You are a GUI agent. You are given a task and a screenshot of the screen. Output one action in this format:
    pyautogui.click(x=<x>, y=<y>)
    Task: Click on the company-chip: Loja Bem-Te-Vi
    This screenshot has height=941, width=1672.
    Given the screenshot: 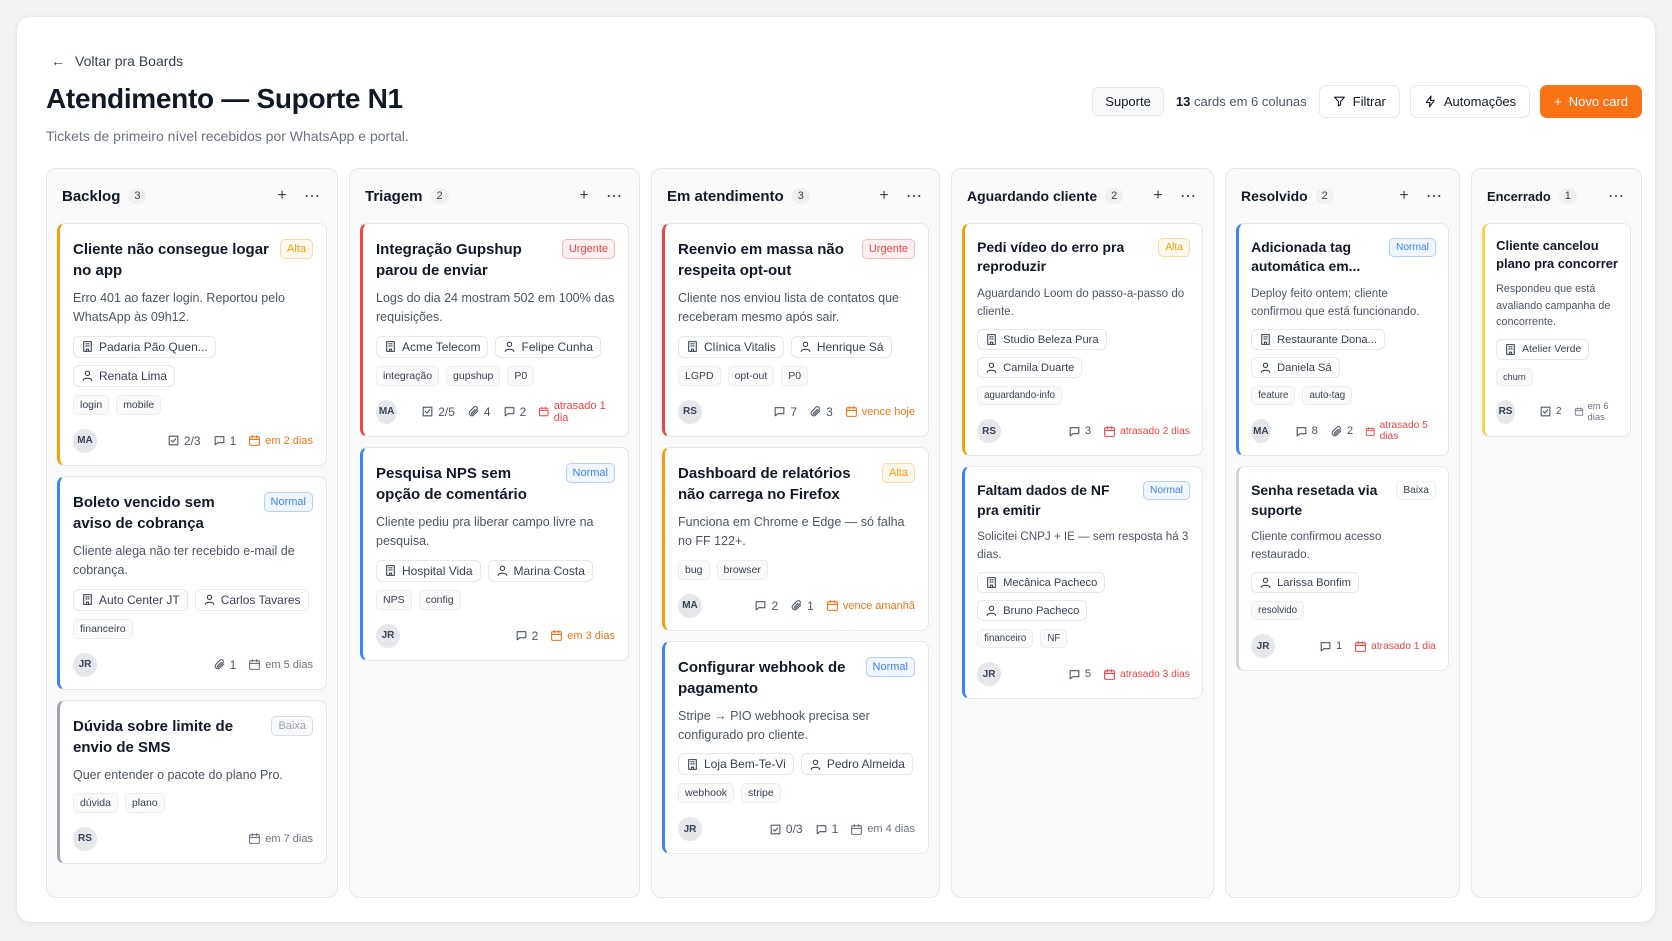 What is the action you would take?
    pyautogui.click(x=736, y=764)
    